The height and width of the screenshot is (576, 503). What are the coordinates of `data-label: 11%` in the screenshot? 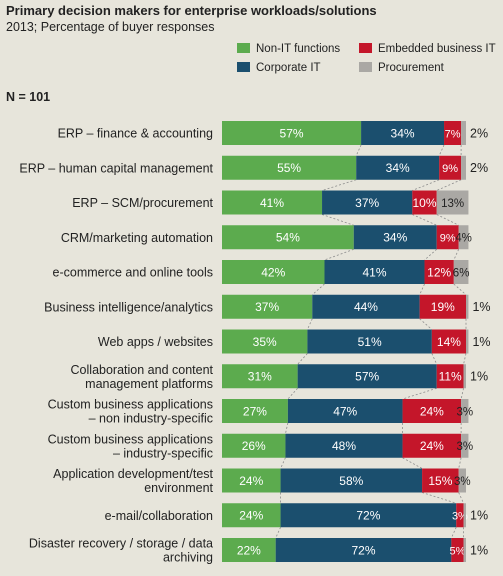 It's located at (450, 377).